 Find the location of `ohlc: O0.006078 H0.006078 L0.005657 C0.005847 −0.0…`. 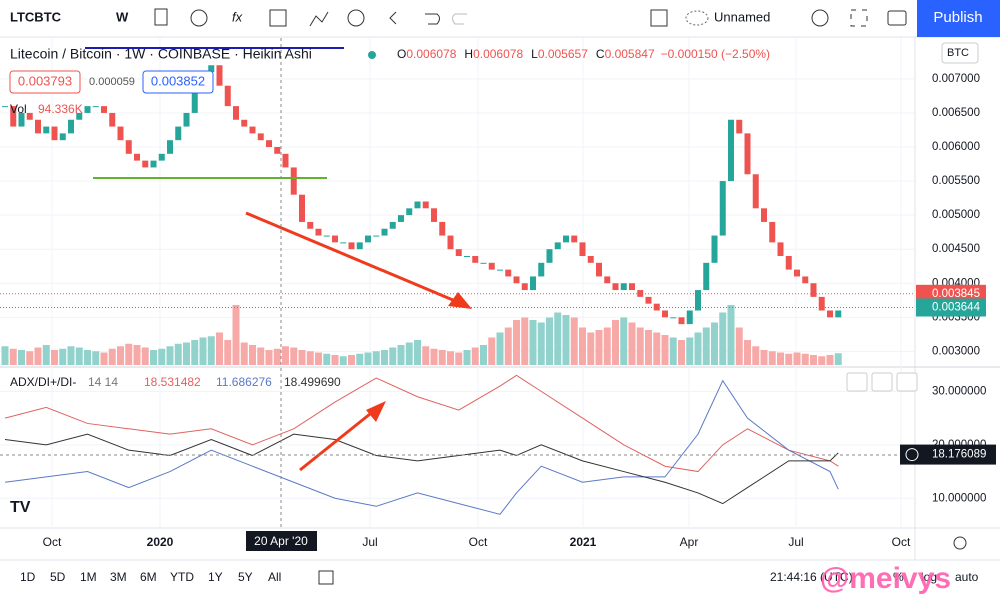

ohlc: O0.006078 H0.006078 L0.005657 C0.005847 −0.0… is located at coordinates (583, 54).